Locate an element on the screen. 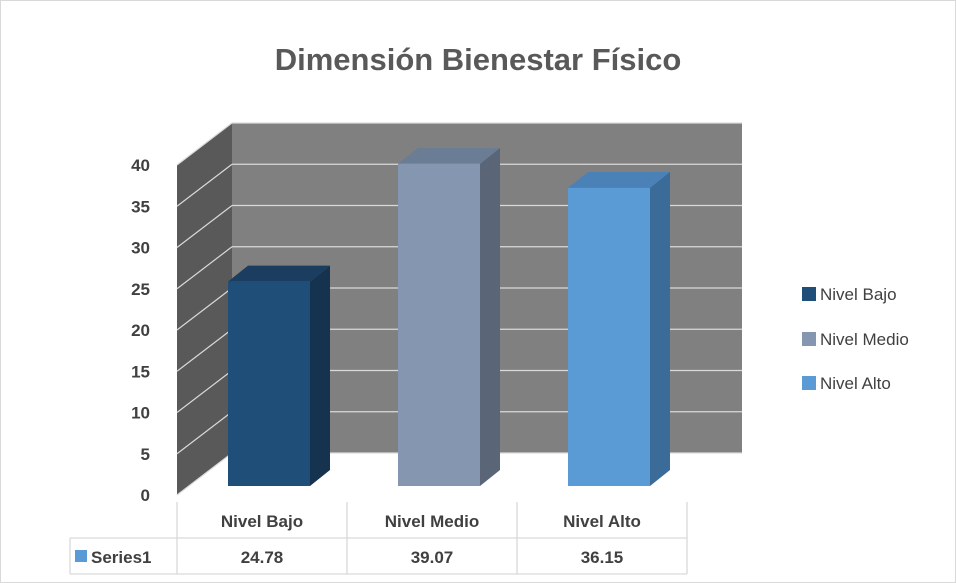 The width and height of the screenshot is (956, 583). data-label: 24.78 is located at coordinates (262, 557).